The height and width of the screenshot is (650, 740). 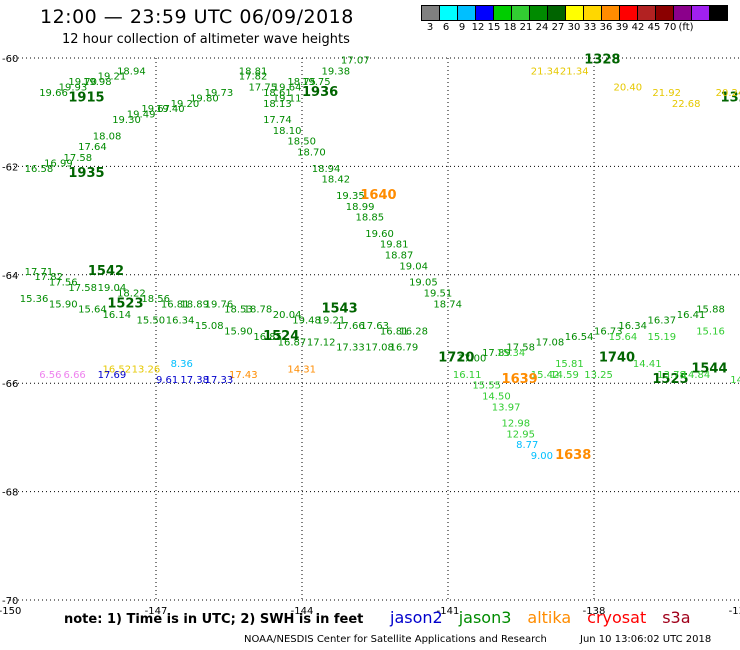 I want to click on legend-label: 12, so click(x=478, y=27).